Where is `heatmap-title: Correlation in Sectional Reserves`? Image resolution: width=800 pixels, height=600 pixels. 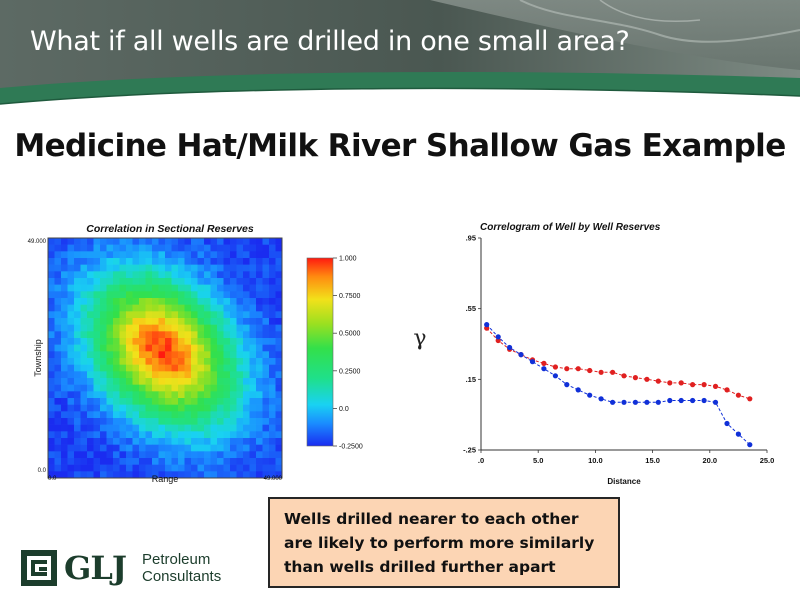
heatmap-title: Correlation in Sectional Reserves is located at coordinates (170, 229).